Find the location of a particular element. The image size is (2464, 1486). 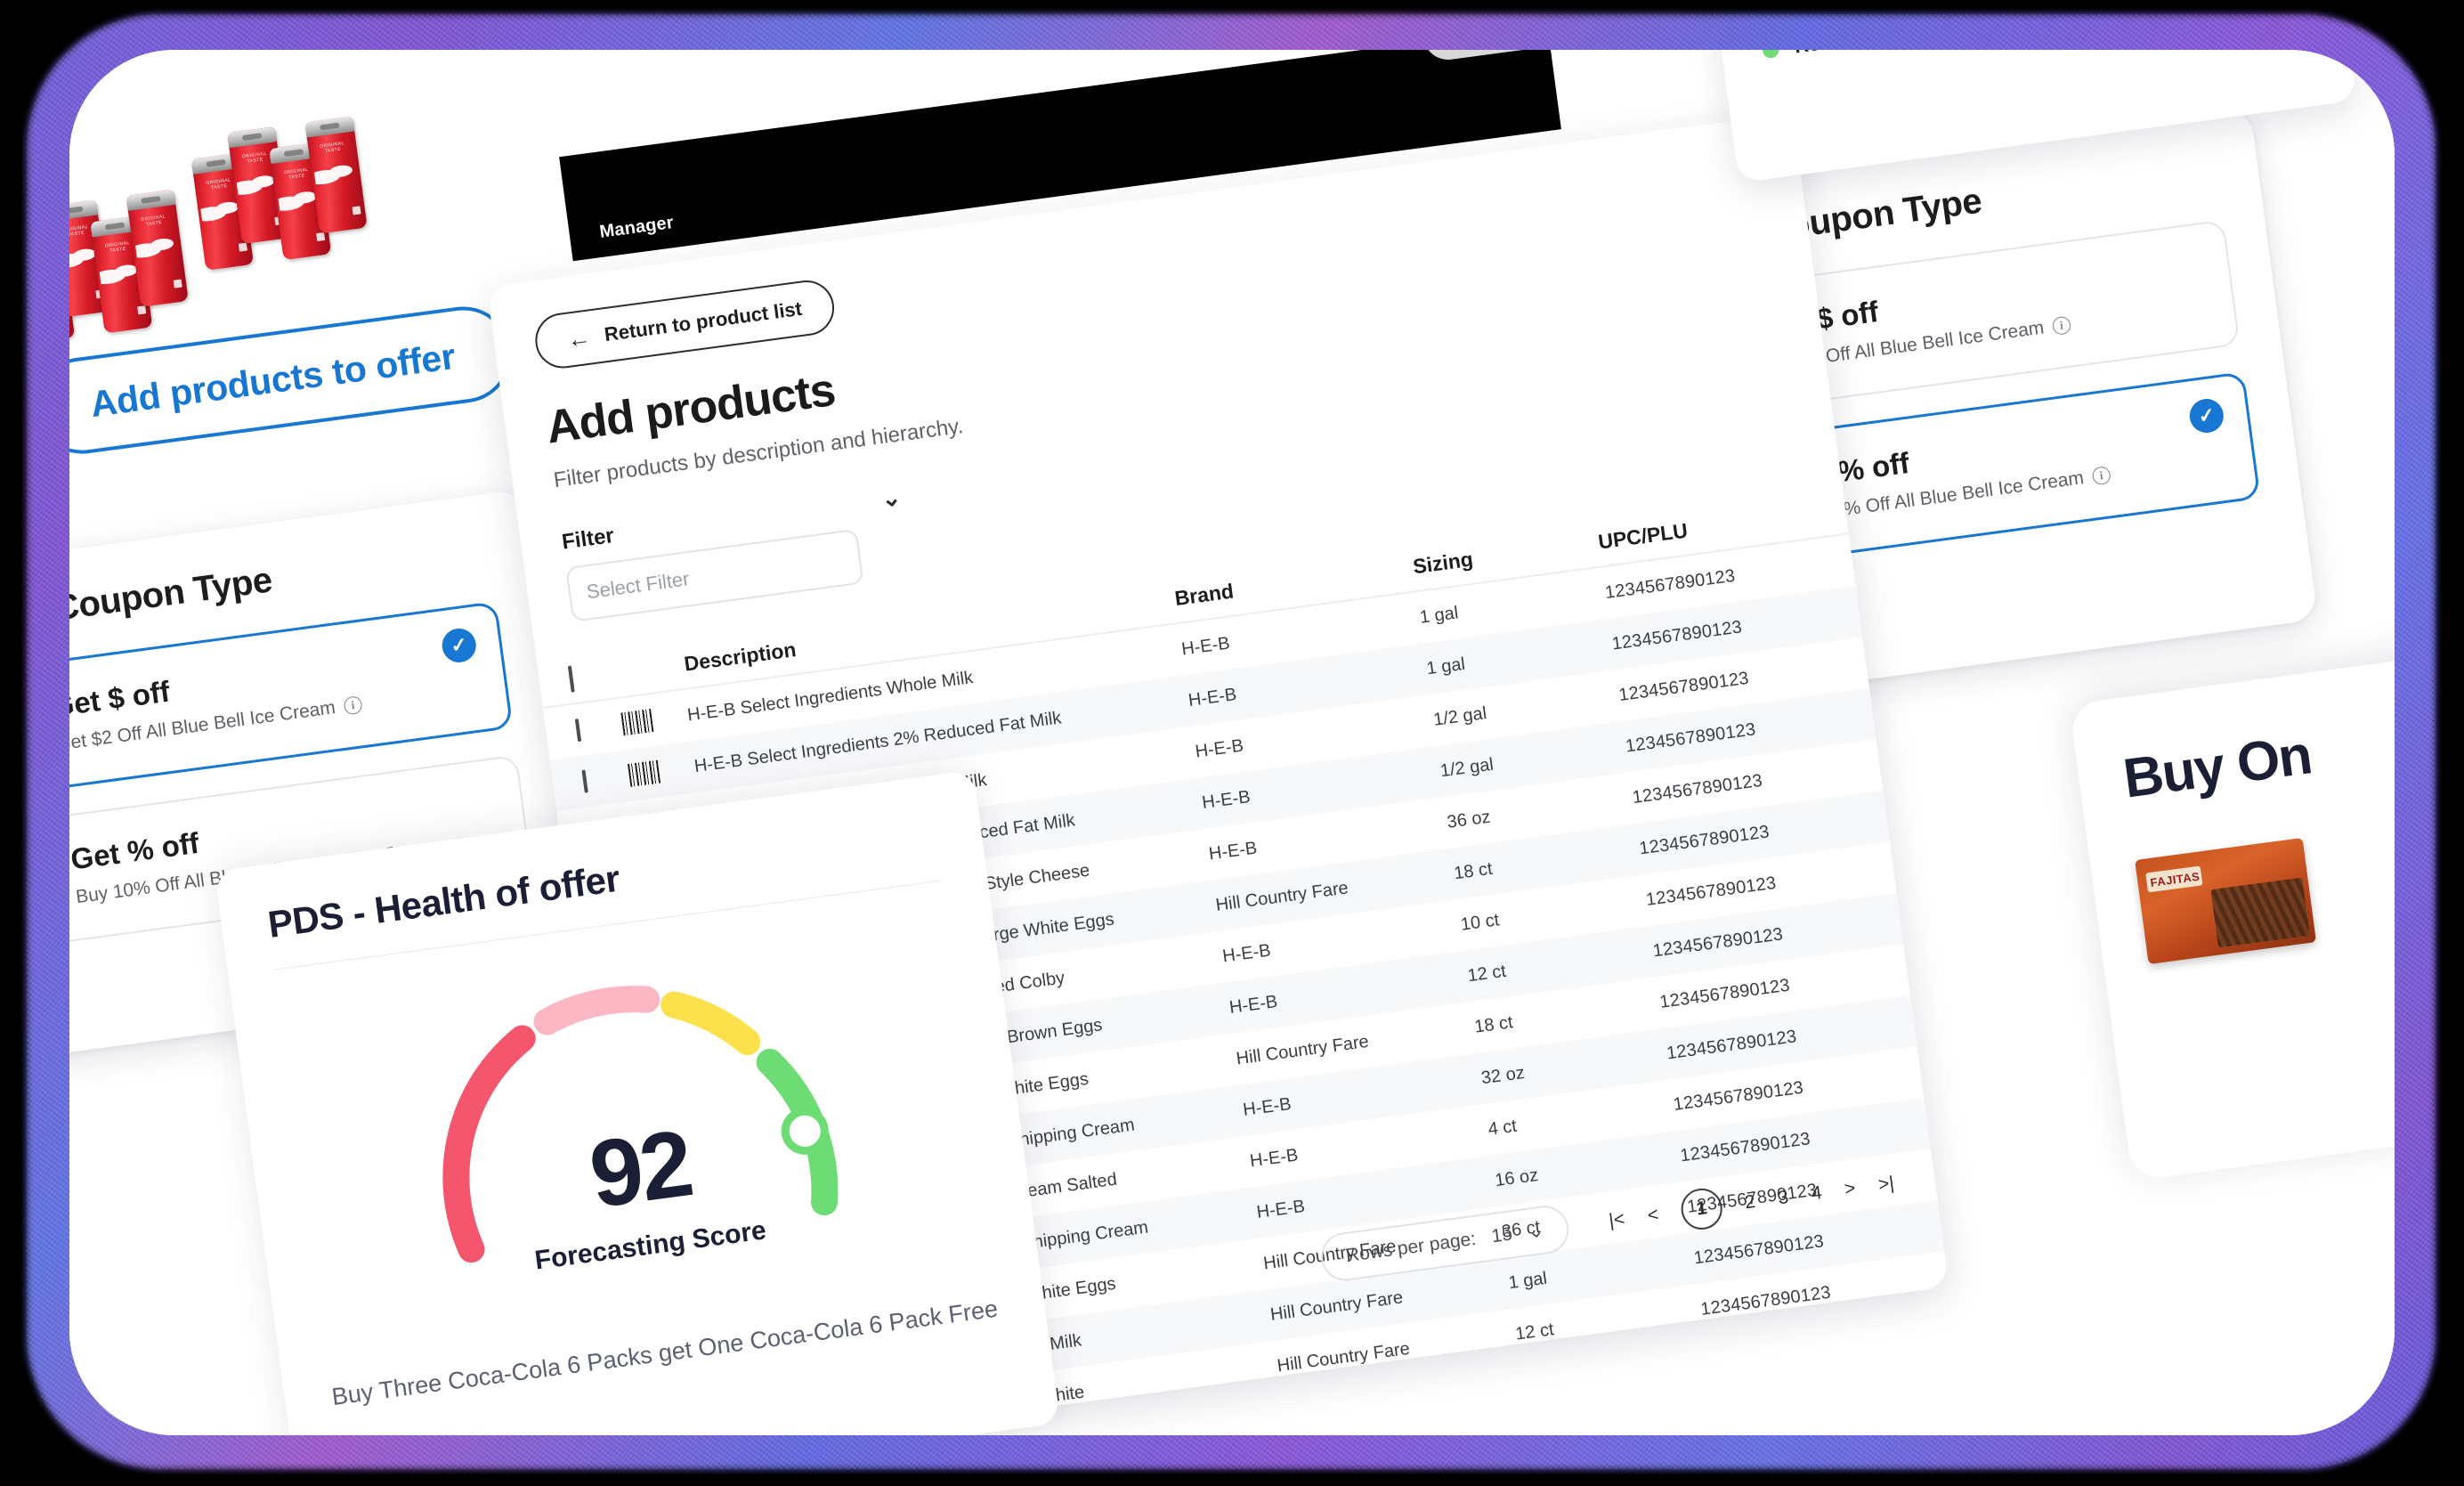

select-all-checkbox-cell is located at coordinates (577, 678).